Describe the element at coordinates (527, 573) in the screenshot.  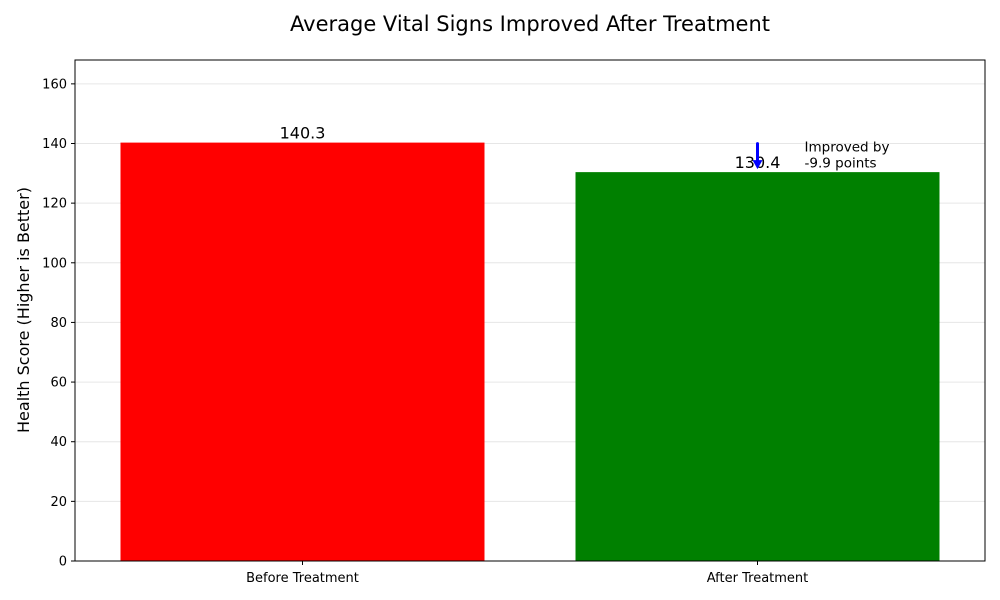
I see `x-axis: Before Treatment After Treatment` at that location.